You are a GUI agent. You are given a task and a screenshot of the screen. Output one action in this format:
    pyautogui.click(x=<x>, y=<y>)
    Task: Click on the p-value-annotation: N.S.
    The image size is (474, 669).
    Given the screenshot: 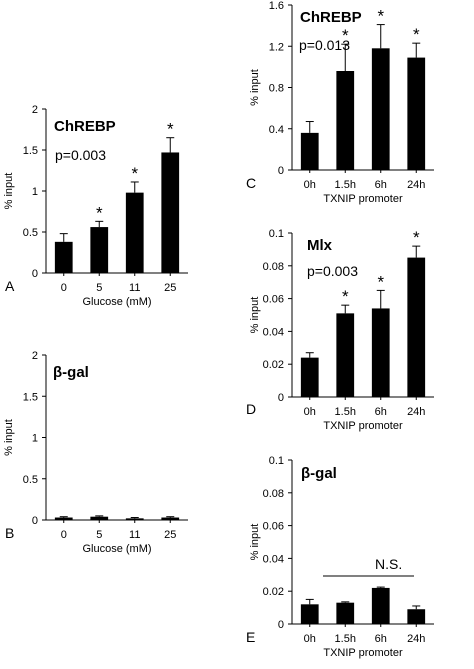 What is the action you would take?
    pyautogui.click(x=388, y=564)
    